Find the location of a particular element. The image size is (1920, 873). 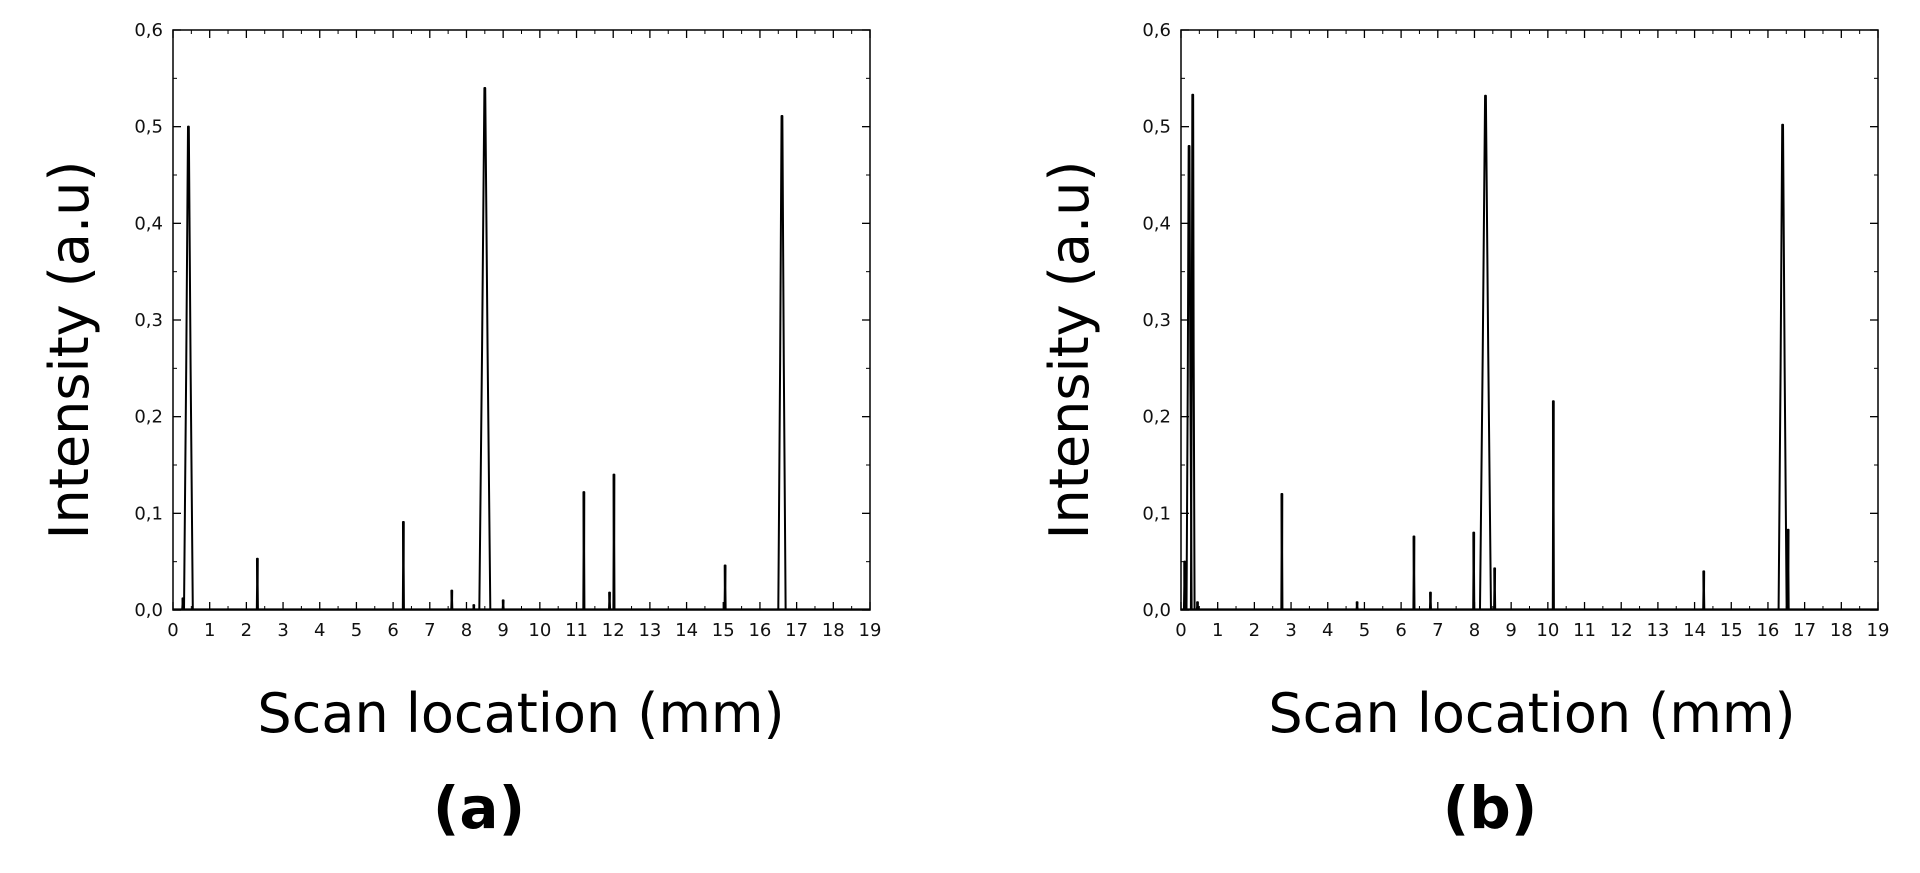

x-axis-title-b: Scan location (mm) is located at coordinates (1531, 713).